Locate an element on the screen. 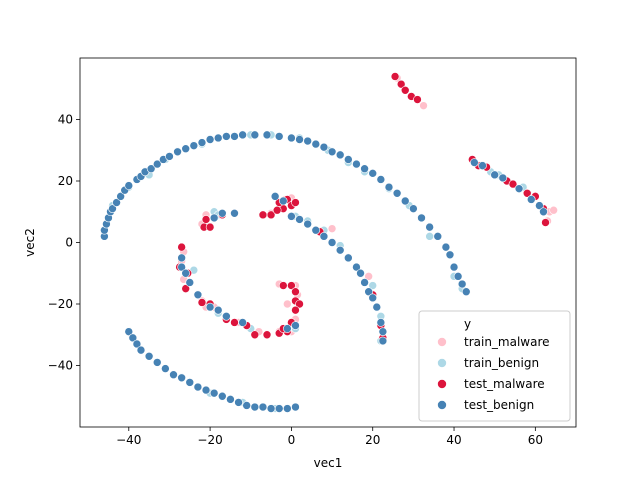 The height and width of the screenshot is (480, 640). y-tick-label: 20 is located at coordinates (65, 181).